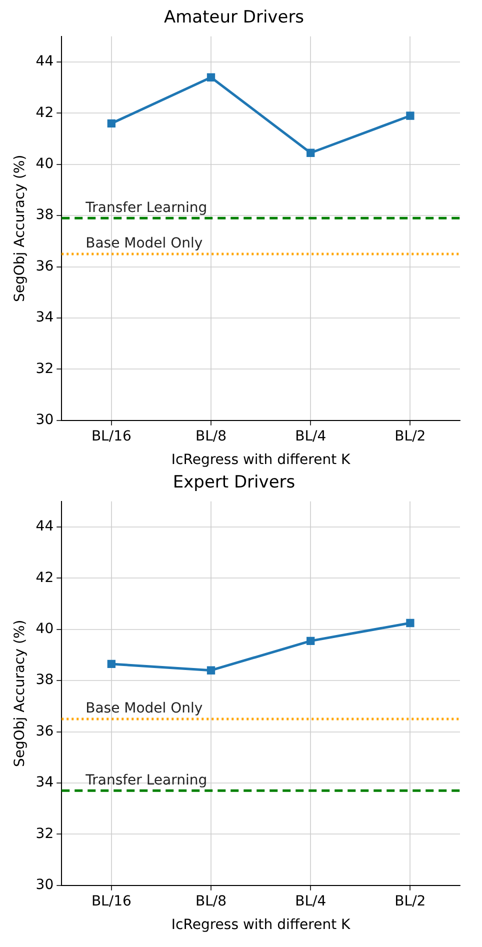 The image size is (482, 947). What do you see at coordinates (234, 482) in the screenshot?
I see `chart-title: Expert Drivers` at bounding box center [234, 482].